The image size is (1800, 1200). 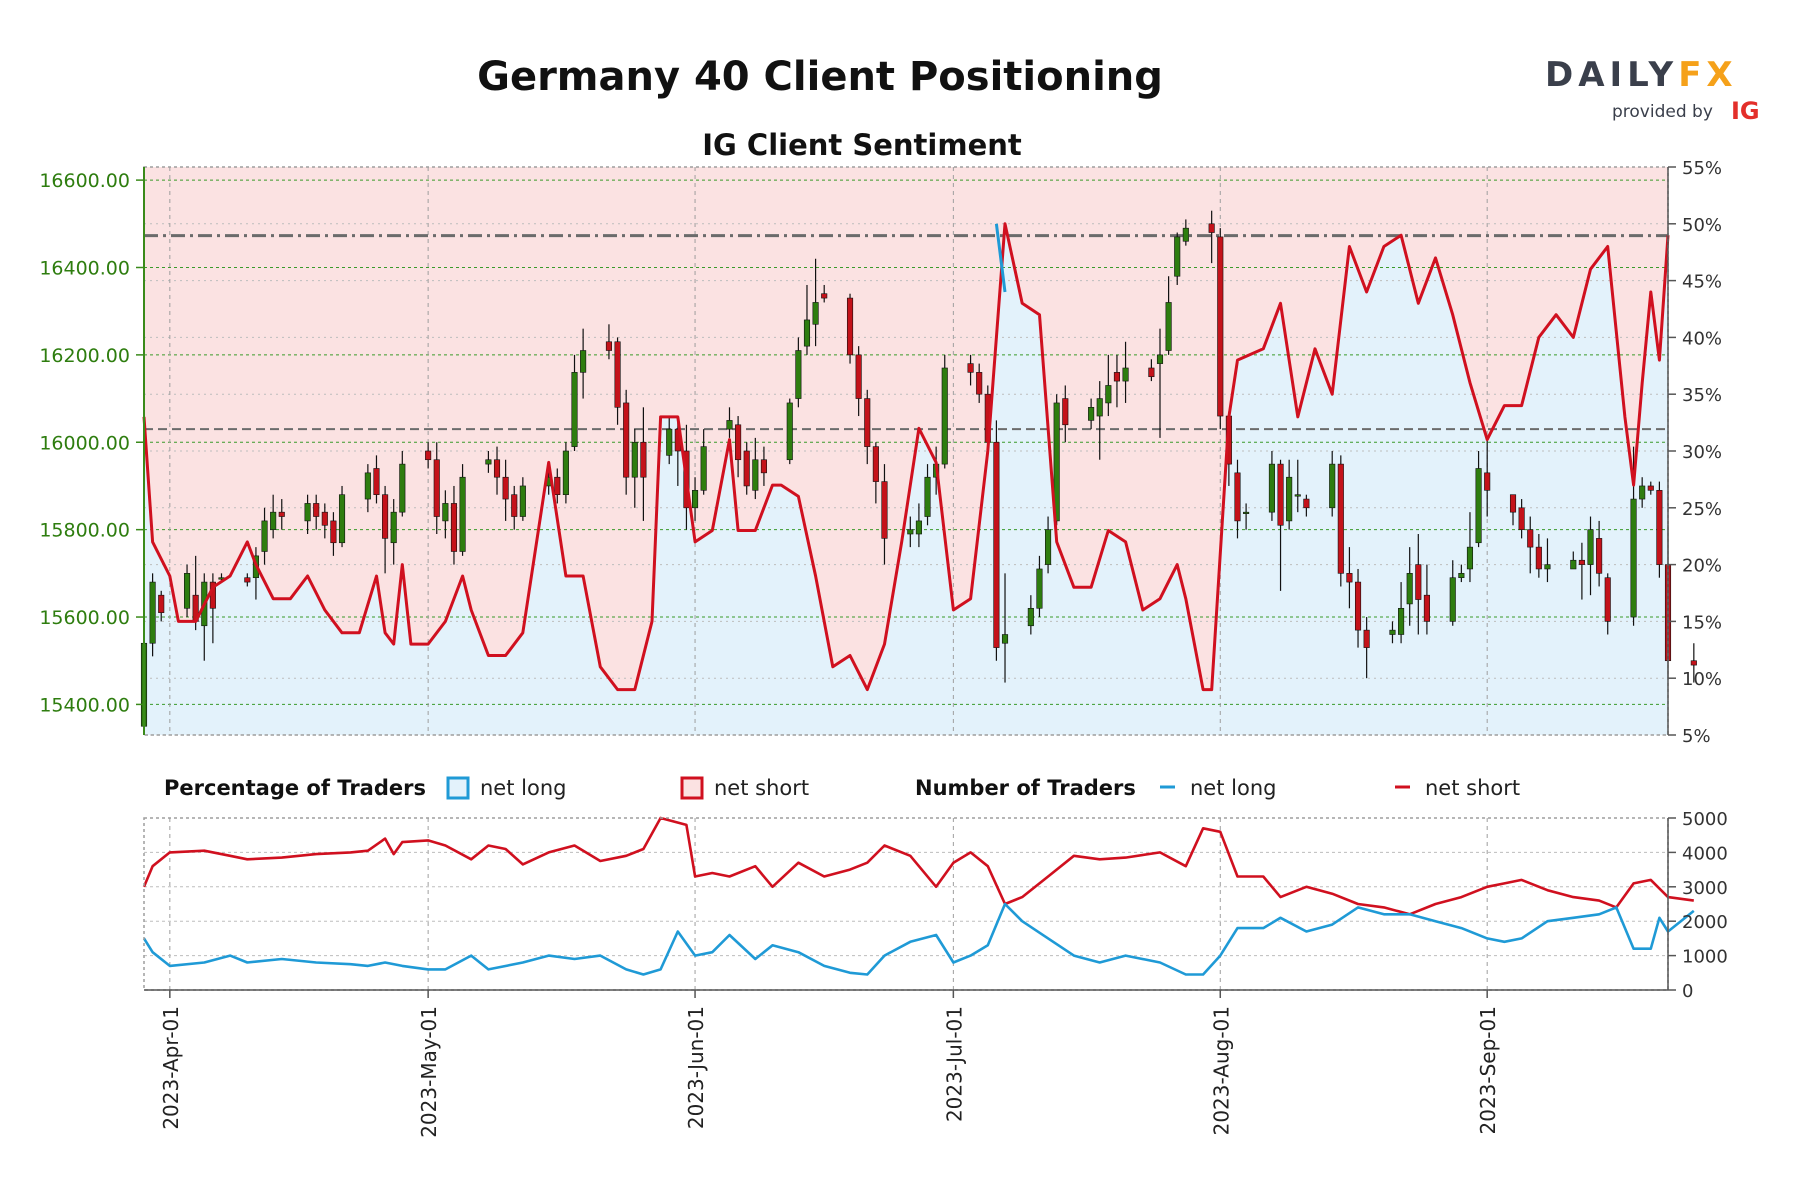 What do you see at coordinates (1662, 112) in the screenshot?
I see `logo-provided-by: provided by` at bounding box center [1662, 112].